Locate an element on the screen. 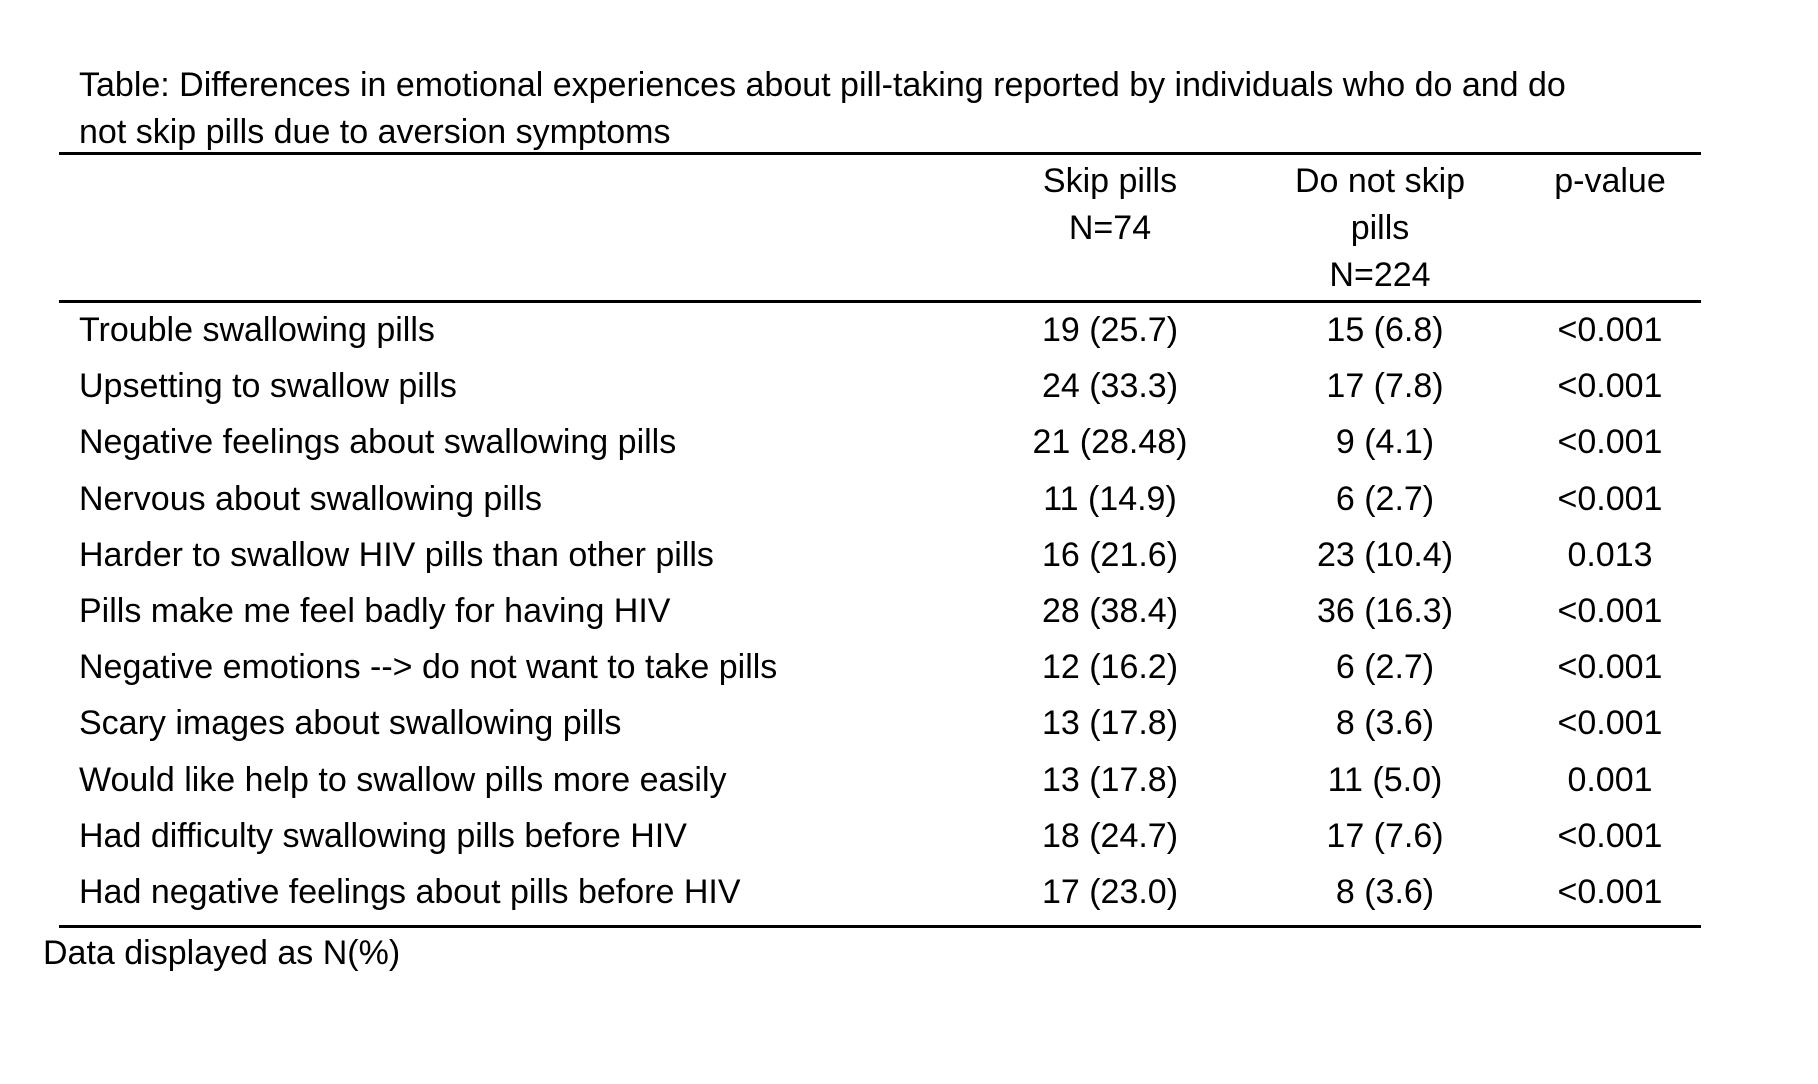 The image size is (1818, 1084). skip-pills-value: 18 (24.7) is located at coordinates (1110, 835).